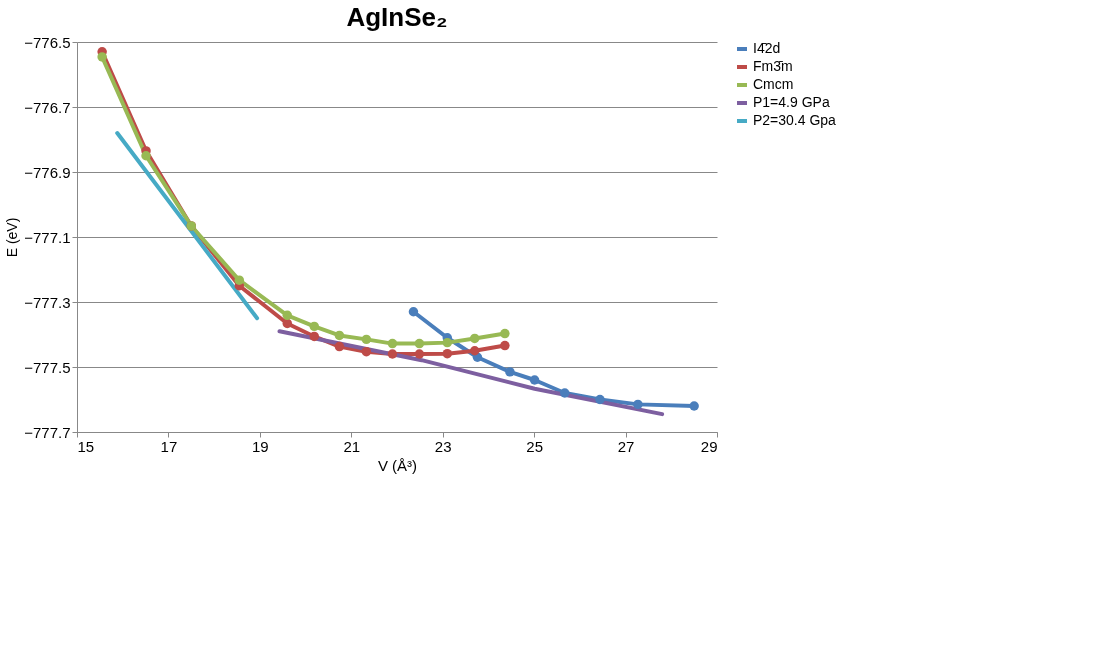 The height and width of the screenshot is (658, 1094). Describe the element at coordinates (626, 446) in the screenshot. I see `x-tick-label: 27` at that location.